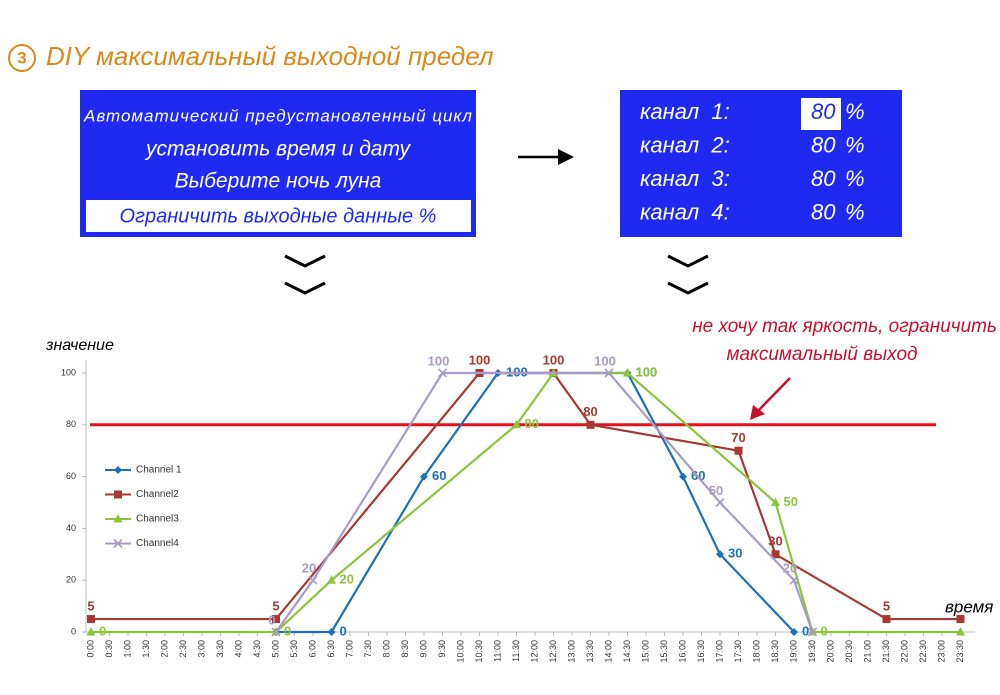  What do you see at coordinates (904, 651) in the screenshot?
I see `x-tick-label: 22:00` at bounding box center [904, 651].